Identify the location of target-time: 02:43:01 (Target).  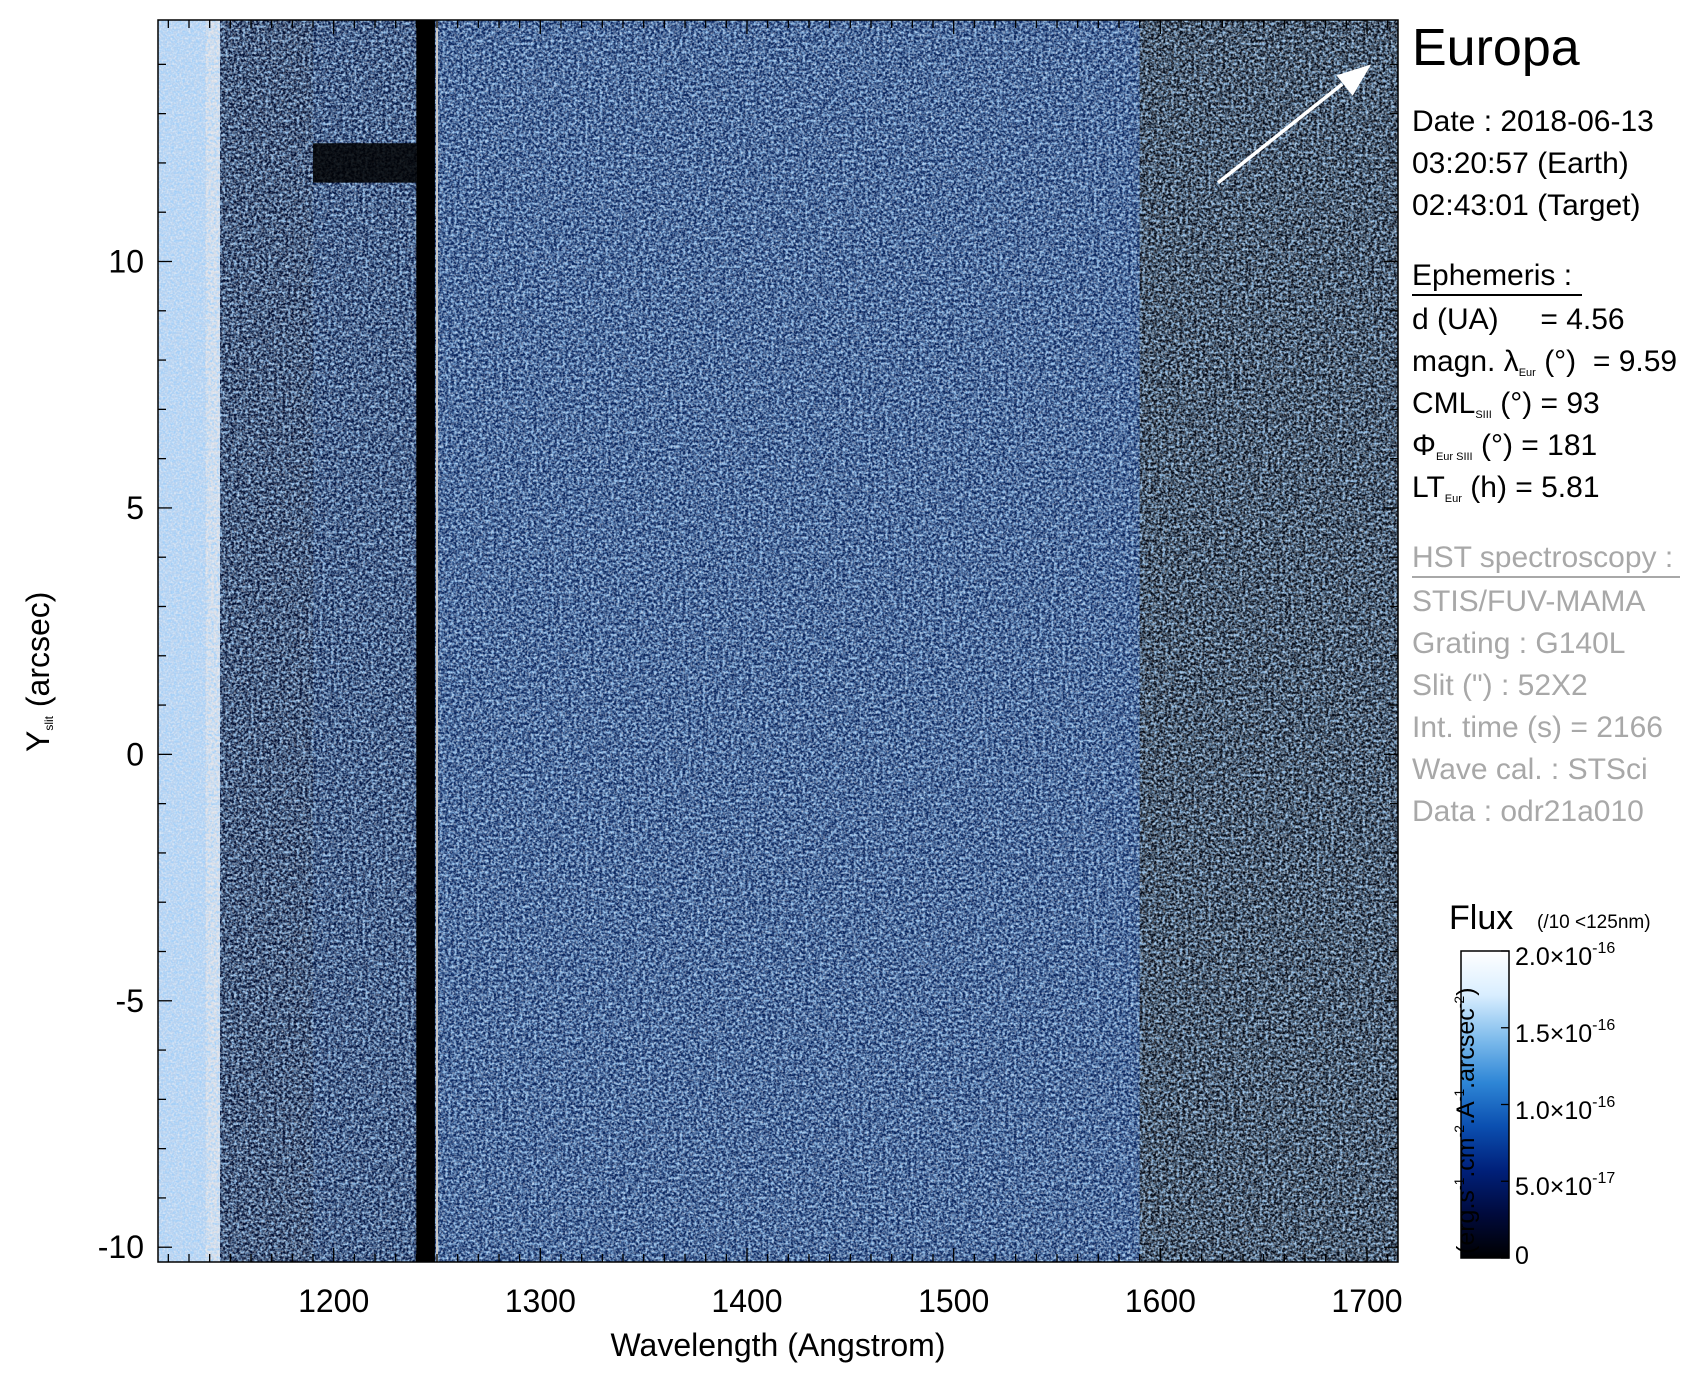
(1526, 205).